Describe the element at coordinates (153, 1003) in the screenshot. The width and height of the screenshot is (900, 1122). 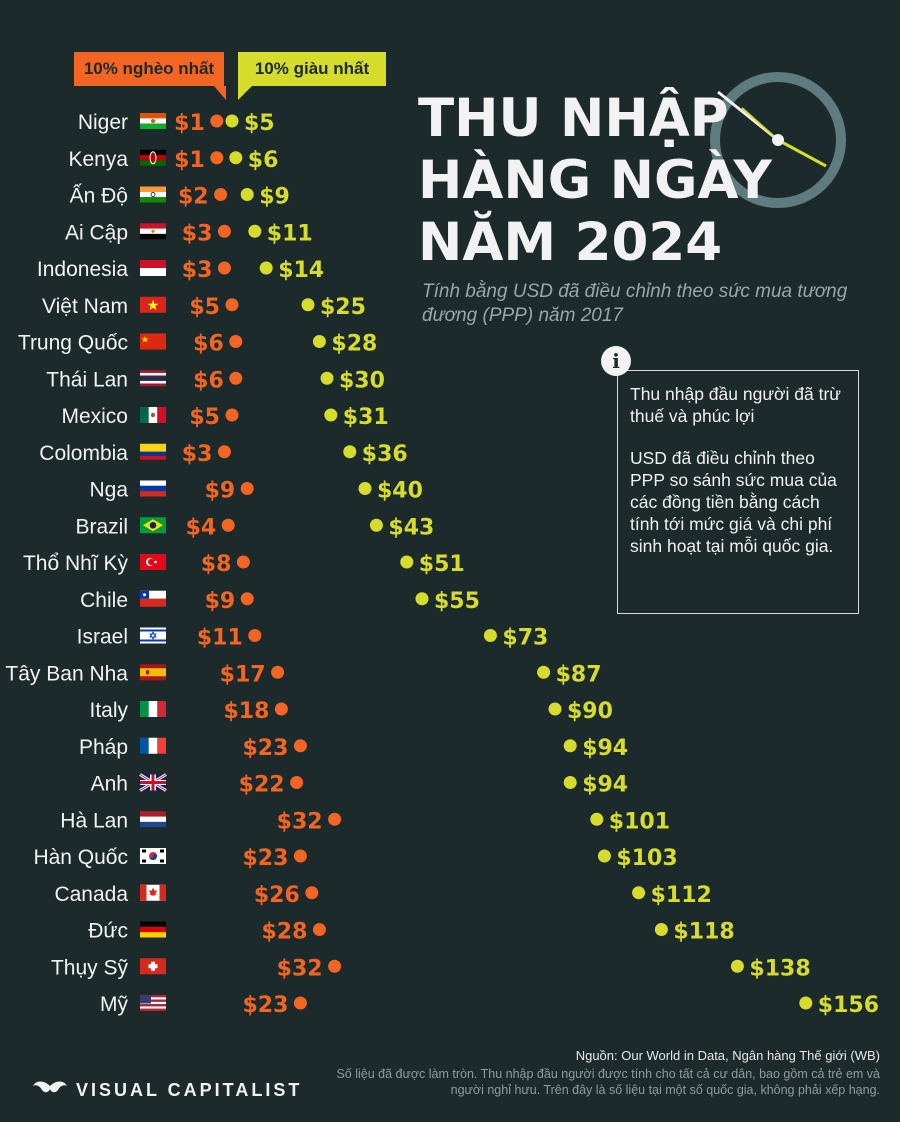
I see `flag-usa-icon` at that location.